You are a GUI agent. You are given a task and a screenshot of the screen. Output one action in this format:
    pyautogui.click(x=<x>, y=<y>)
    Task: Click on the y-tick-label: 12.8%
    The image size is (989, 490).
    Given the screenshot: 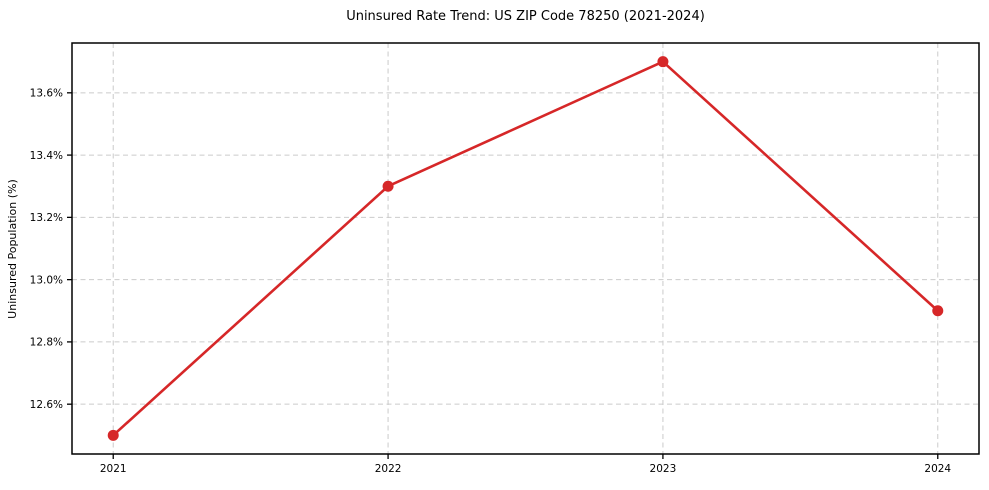 What is the action you would take?
    pyautogui.click(x=46, y=343)
    